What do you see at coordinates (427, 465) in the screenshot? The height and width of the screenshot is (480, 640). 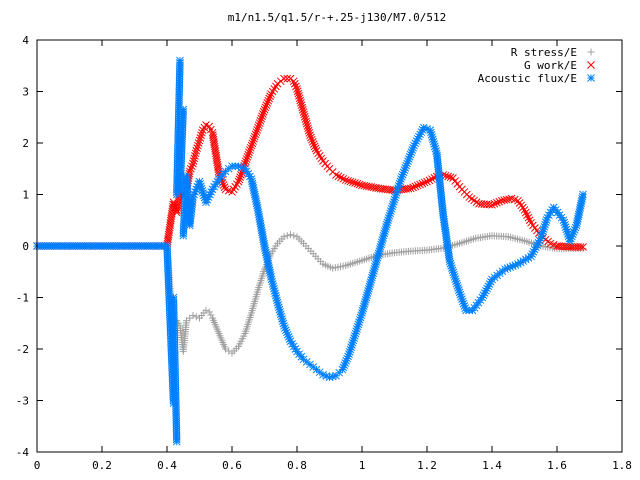 I see `x-tick-label: 1.2` at bounding box center [427, 465].